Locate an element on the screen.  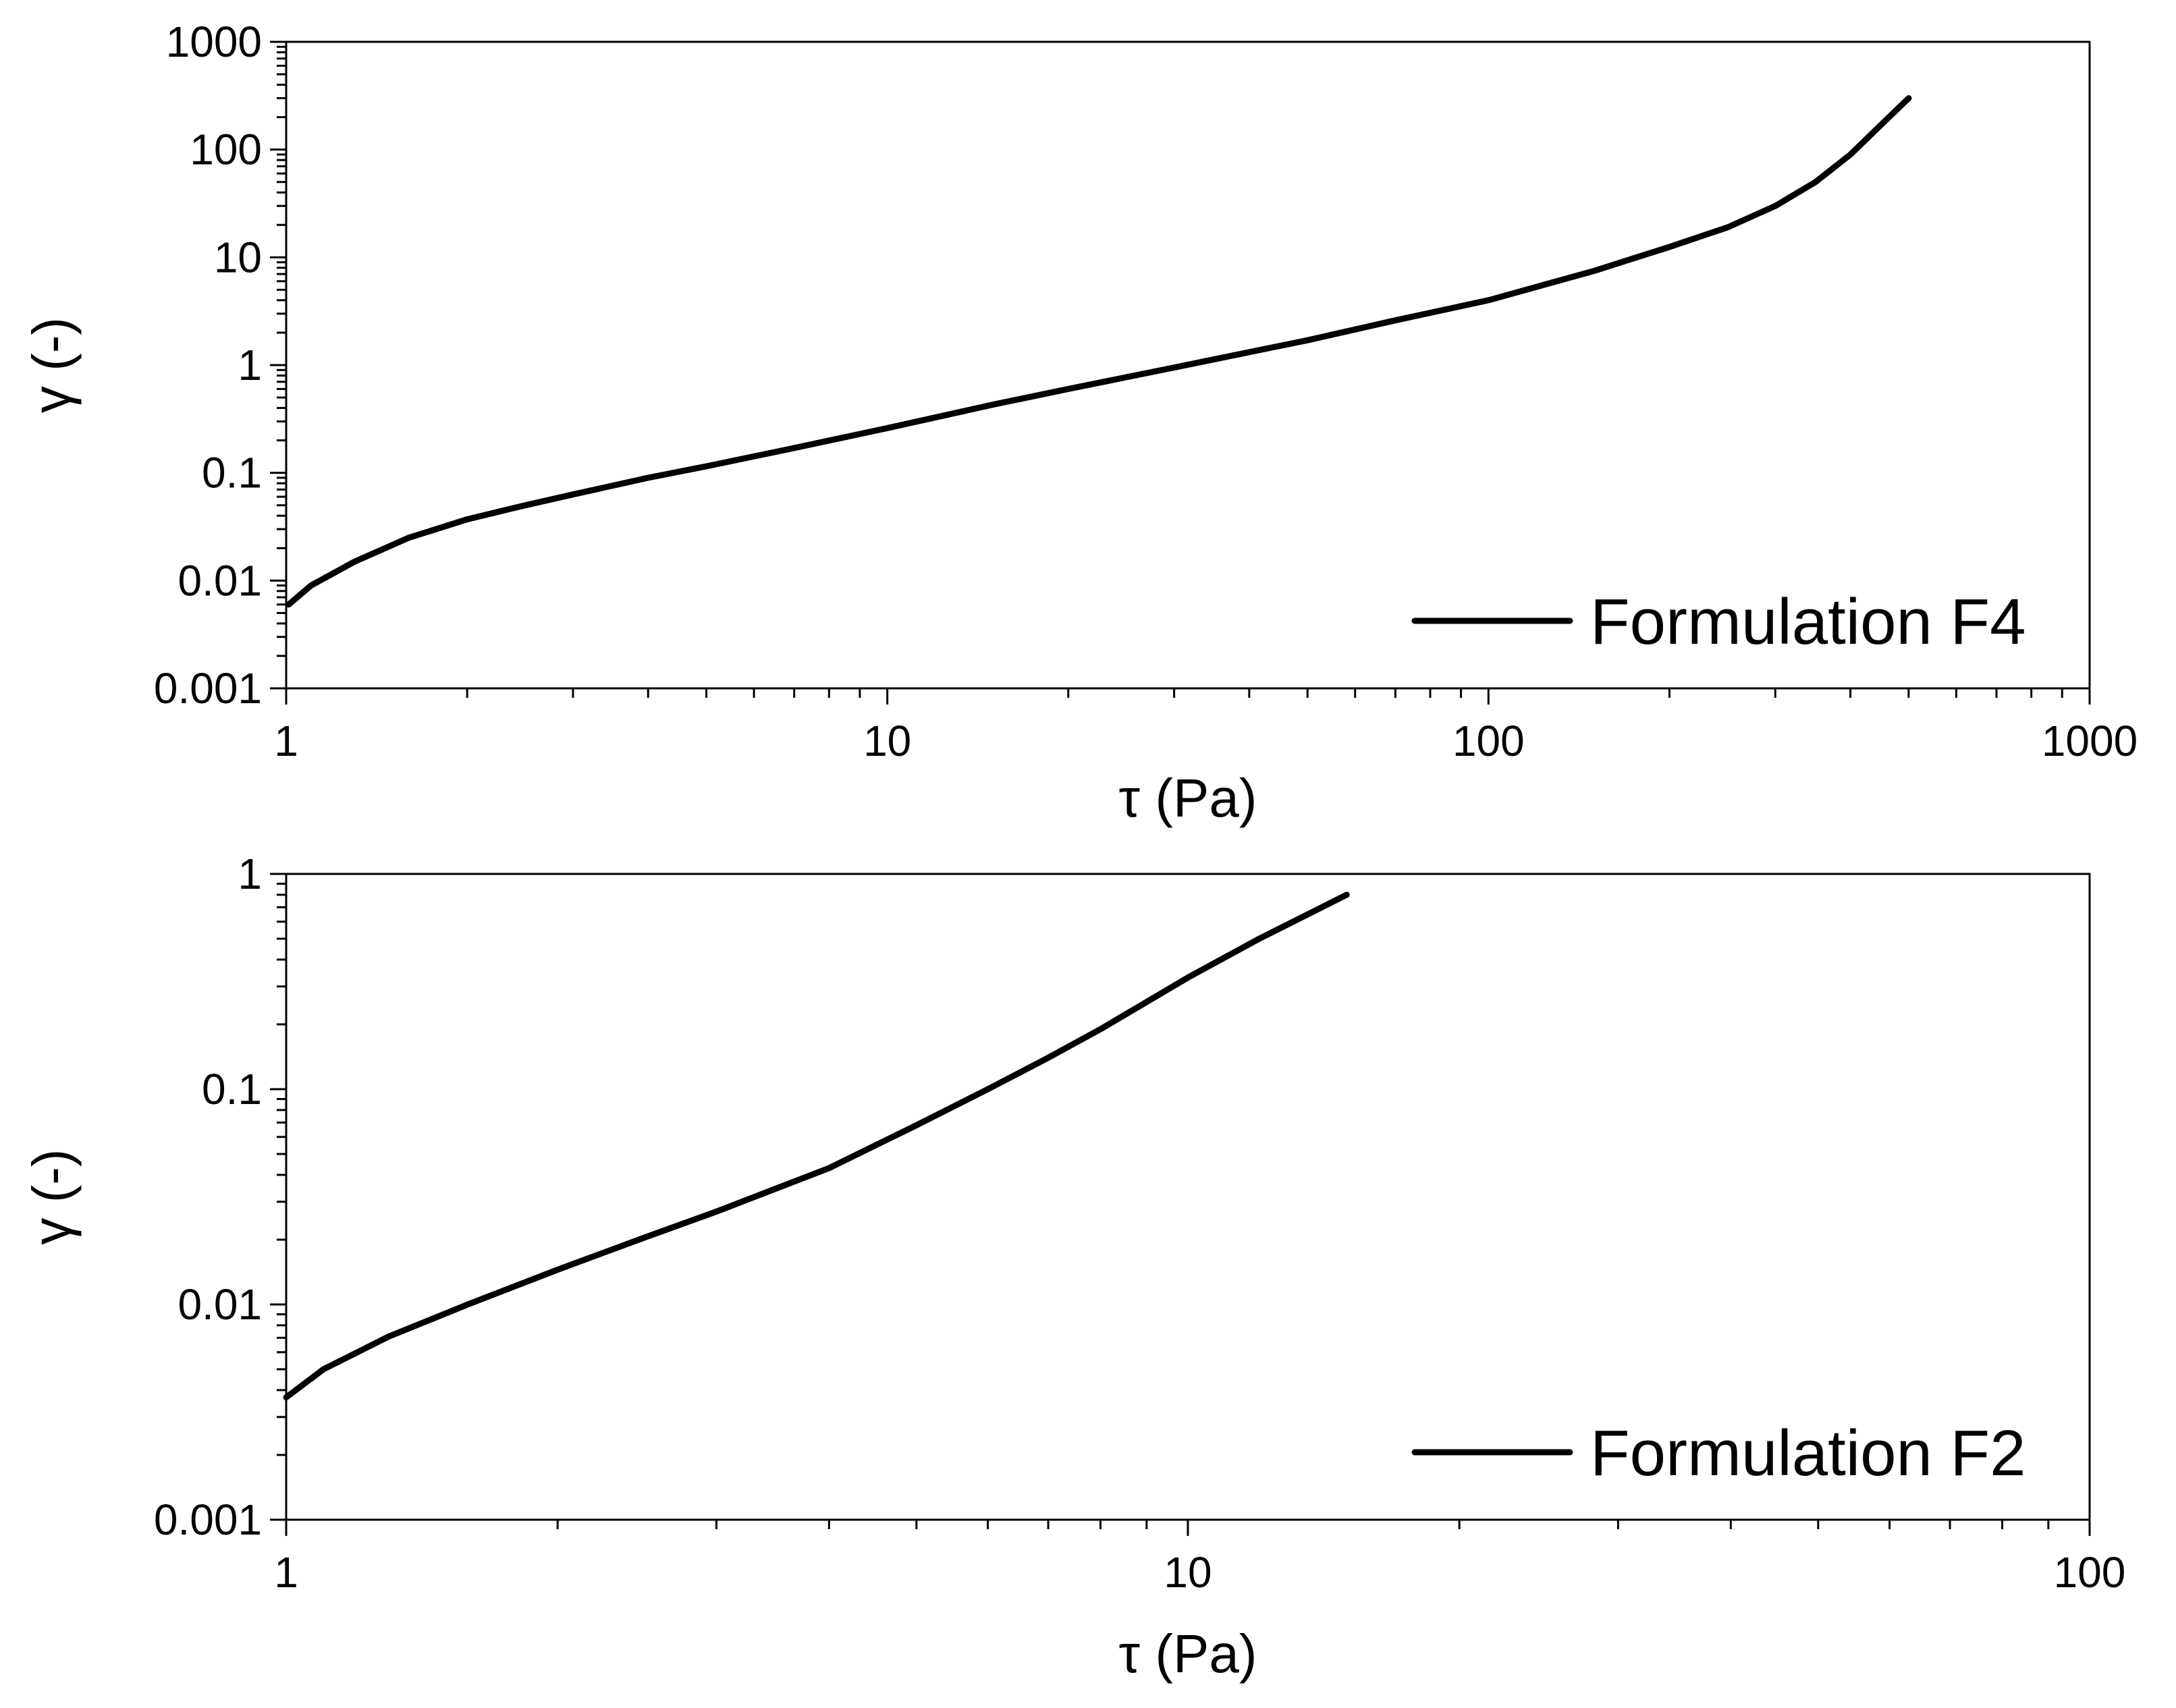
y-tick-label: 100 is located at coordinates (226, 150).